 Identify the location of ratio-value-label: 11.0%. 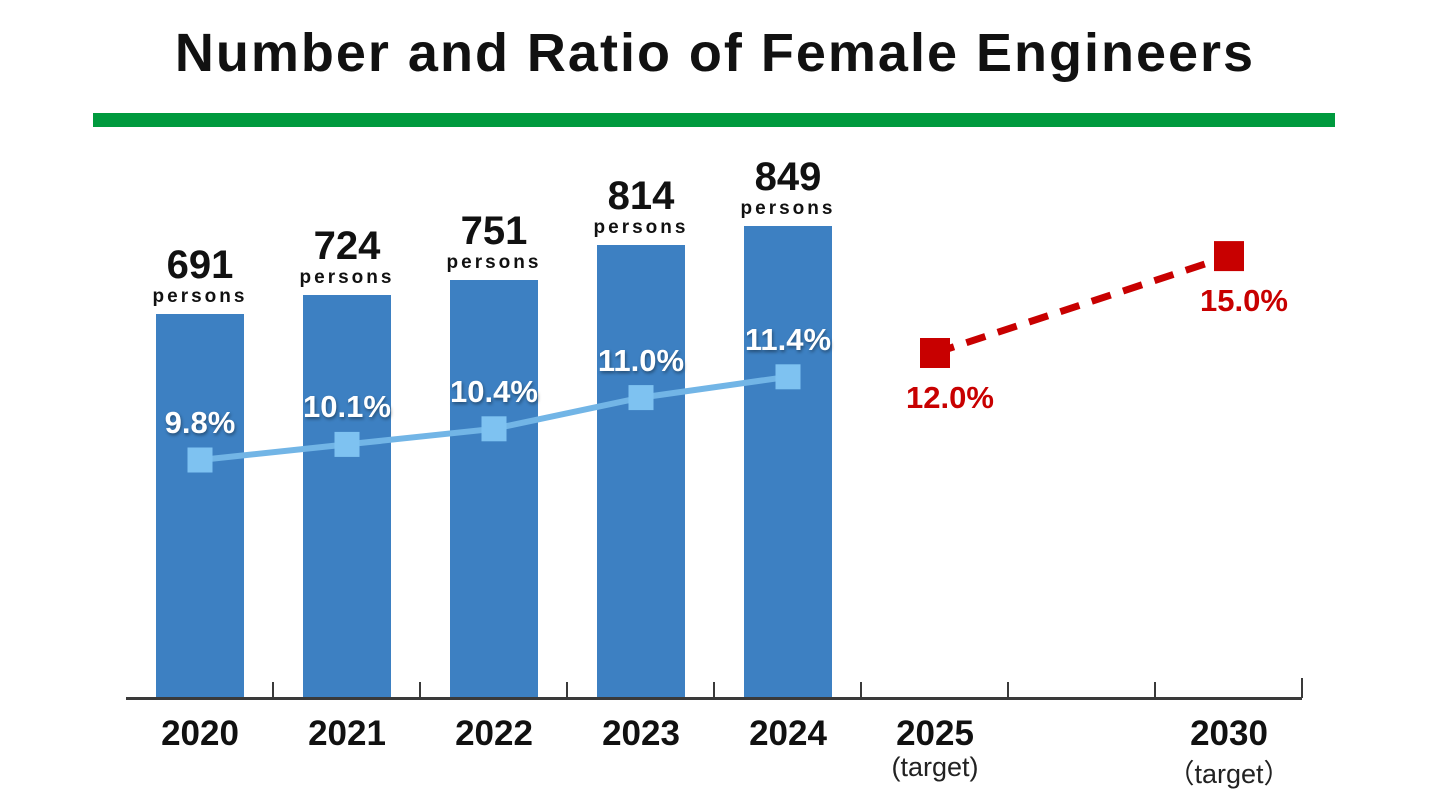
(641, 360).